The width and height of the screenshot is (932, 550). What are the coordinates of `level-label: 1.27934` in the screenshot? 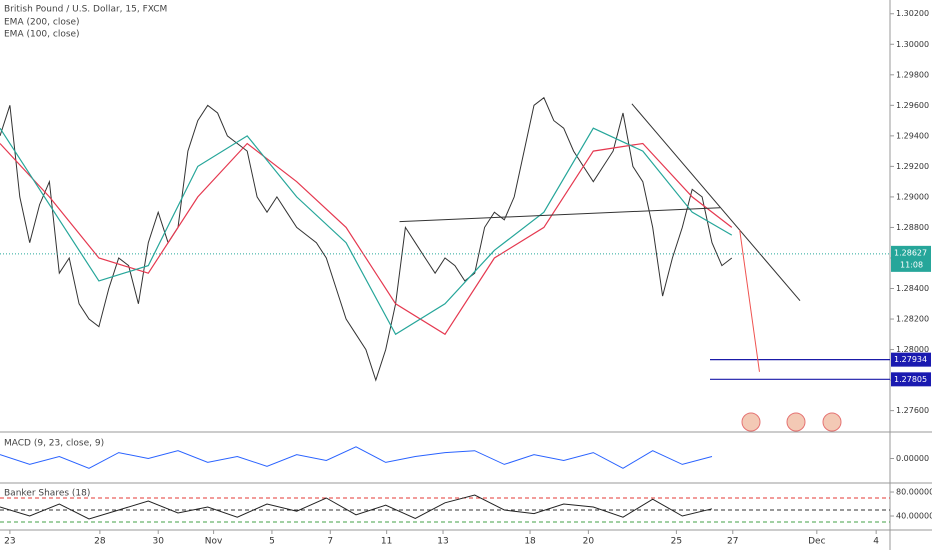 It's located at (910, 359).